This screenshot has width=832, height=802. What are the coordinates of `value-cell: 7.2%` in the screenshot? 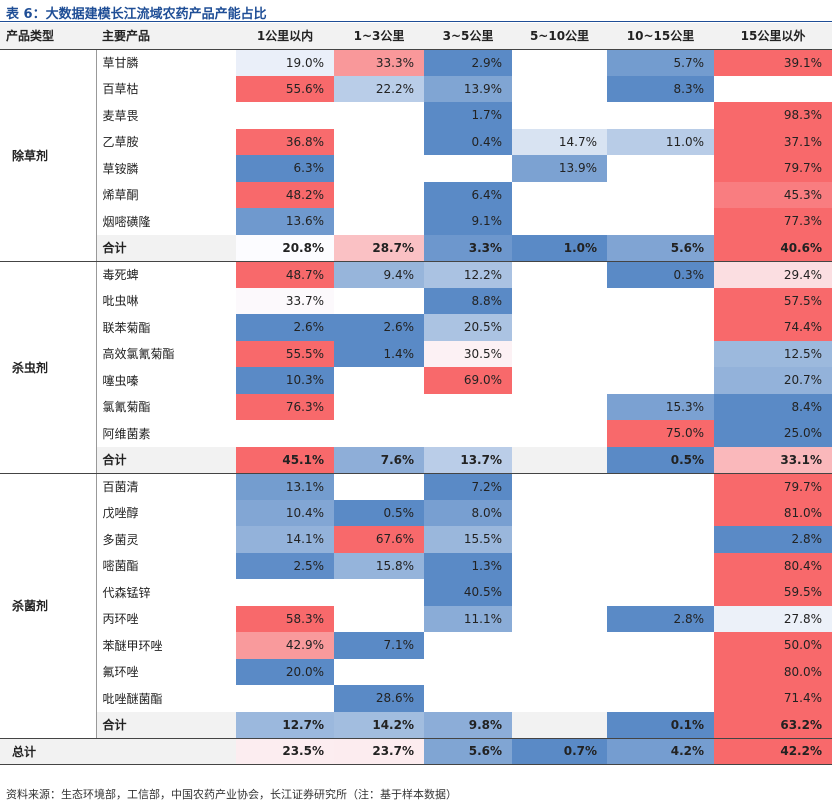 It's located at (468, 486).